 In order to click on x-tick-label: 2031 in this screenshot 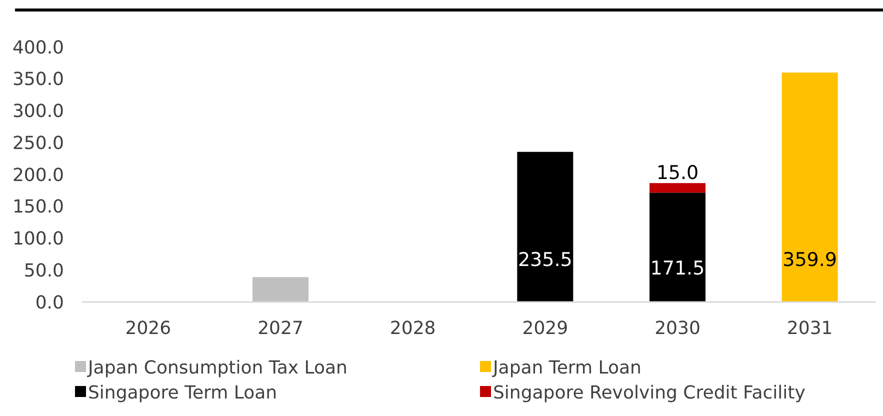, I will do `click(809, 328)`.